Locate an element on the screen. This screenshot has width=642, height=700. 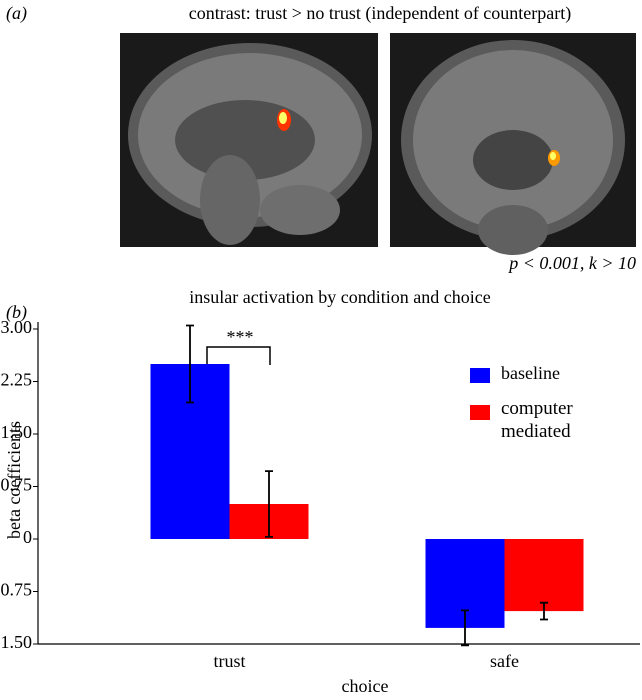
y-tick-label: 2.25 is located at coordinates (17, 380).